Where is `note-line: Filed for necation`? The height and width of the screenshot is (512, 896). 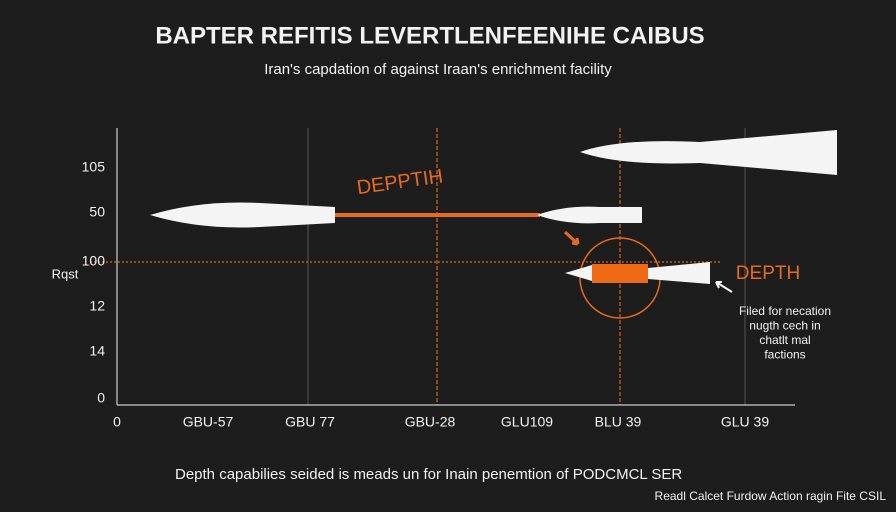
note-line: Filed for necation is located at coordinates (785, 311).